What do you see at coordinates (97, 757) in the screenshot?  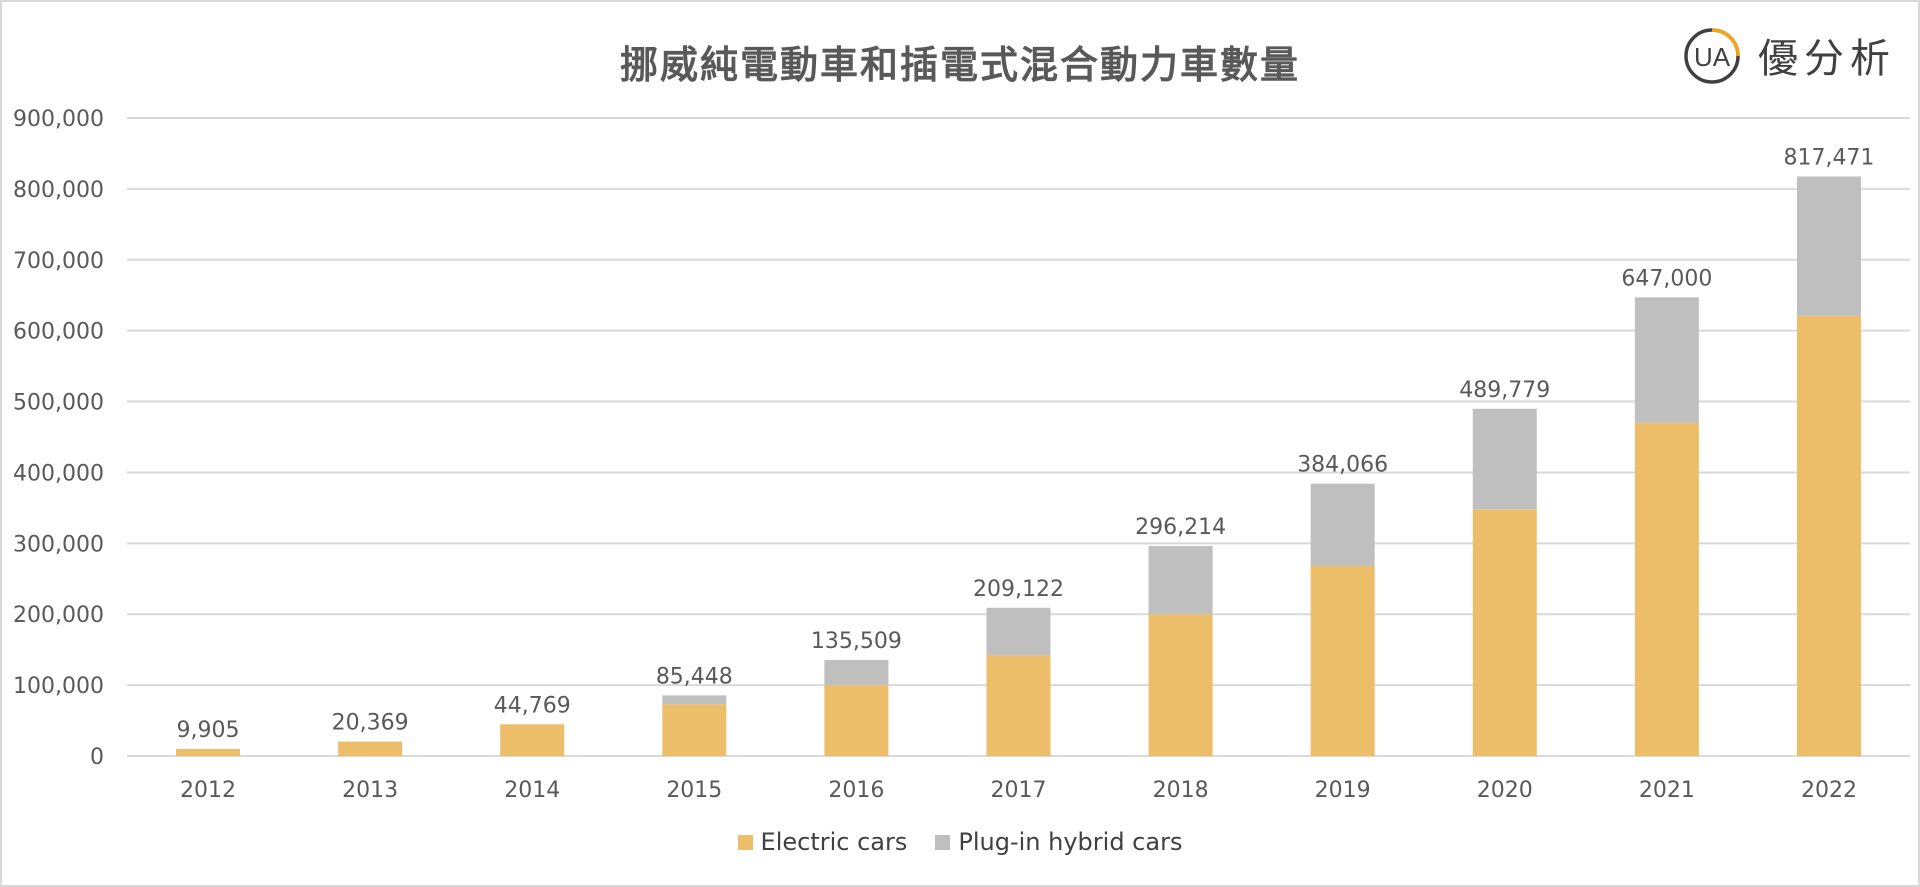 I see `y-tick-label: 0` at bounding box center [97, 757].